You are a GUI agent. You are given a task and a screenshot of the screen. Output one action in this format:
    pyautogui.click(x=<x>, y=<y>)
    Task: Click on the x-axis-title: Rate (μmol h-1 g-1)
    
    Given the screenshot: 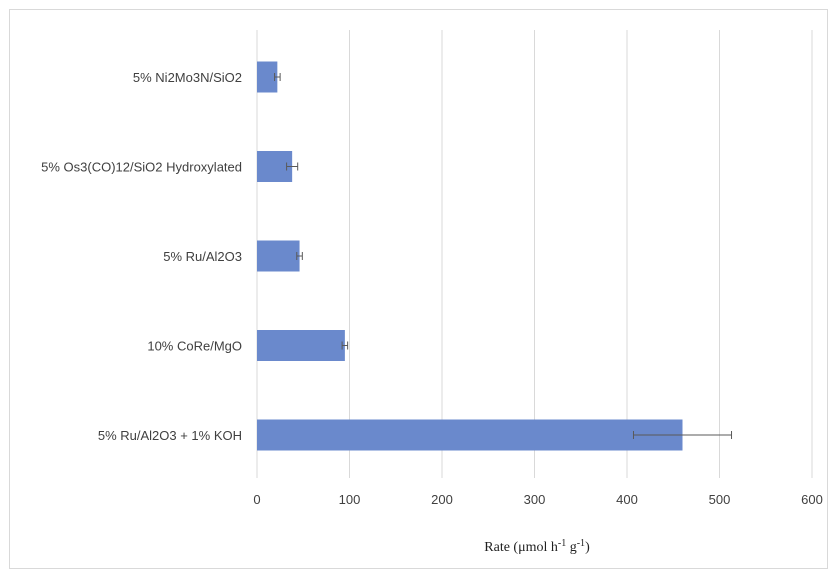 What is the action you would take?
    pyautogui.click(x=537, y=546)
    